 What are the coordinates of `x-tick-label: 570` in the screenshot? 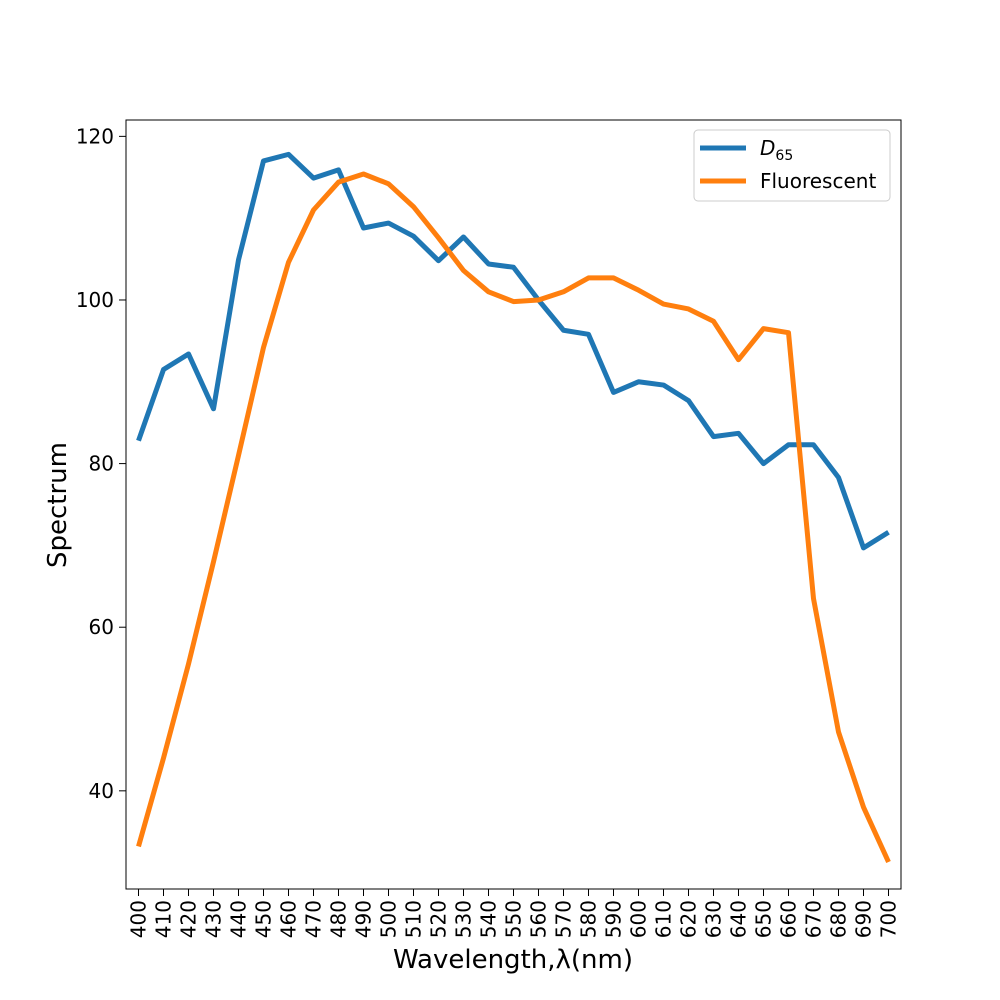 It's located at (564, 919).